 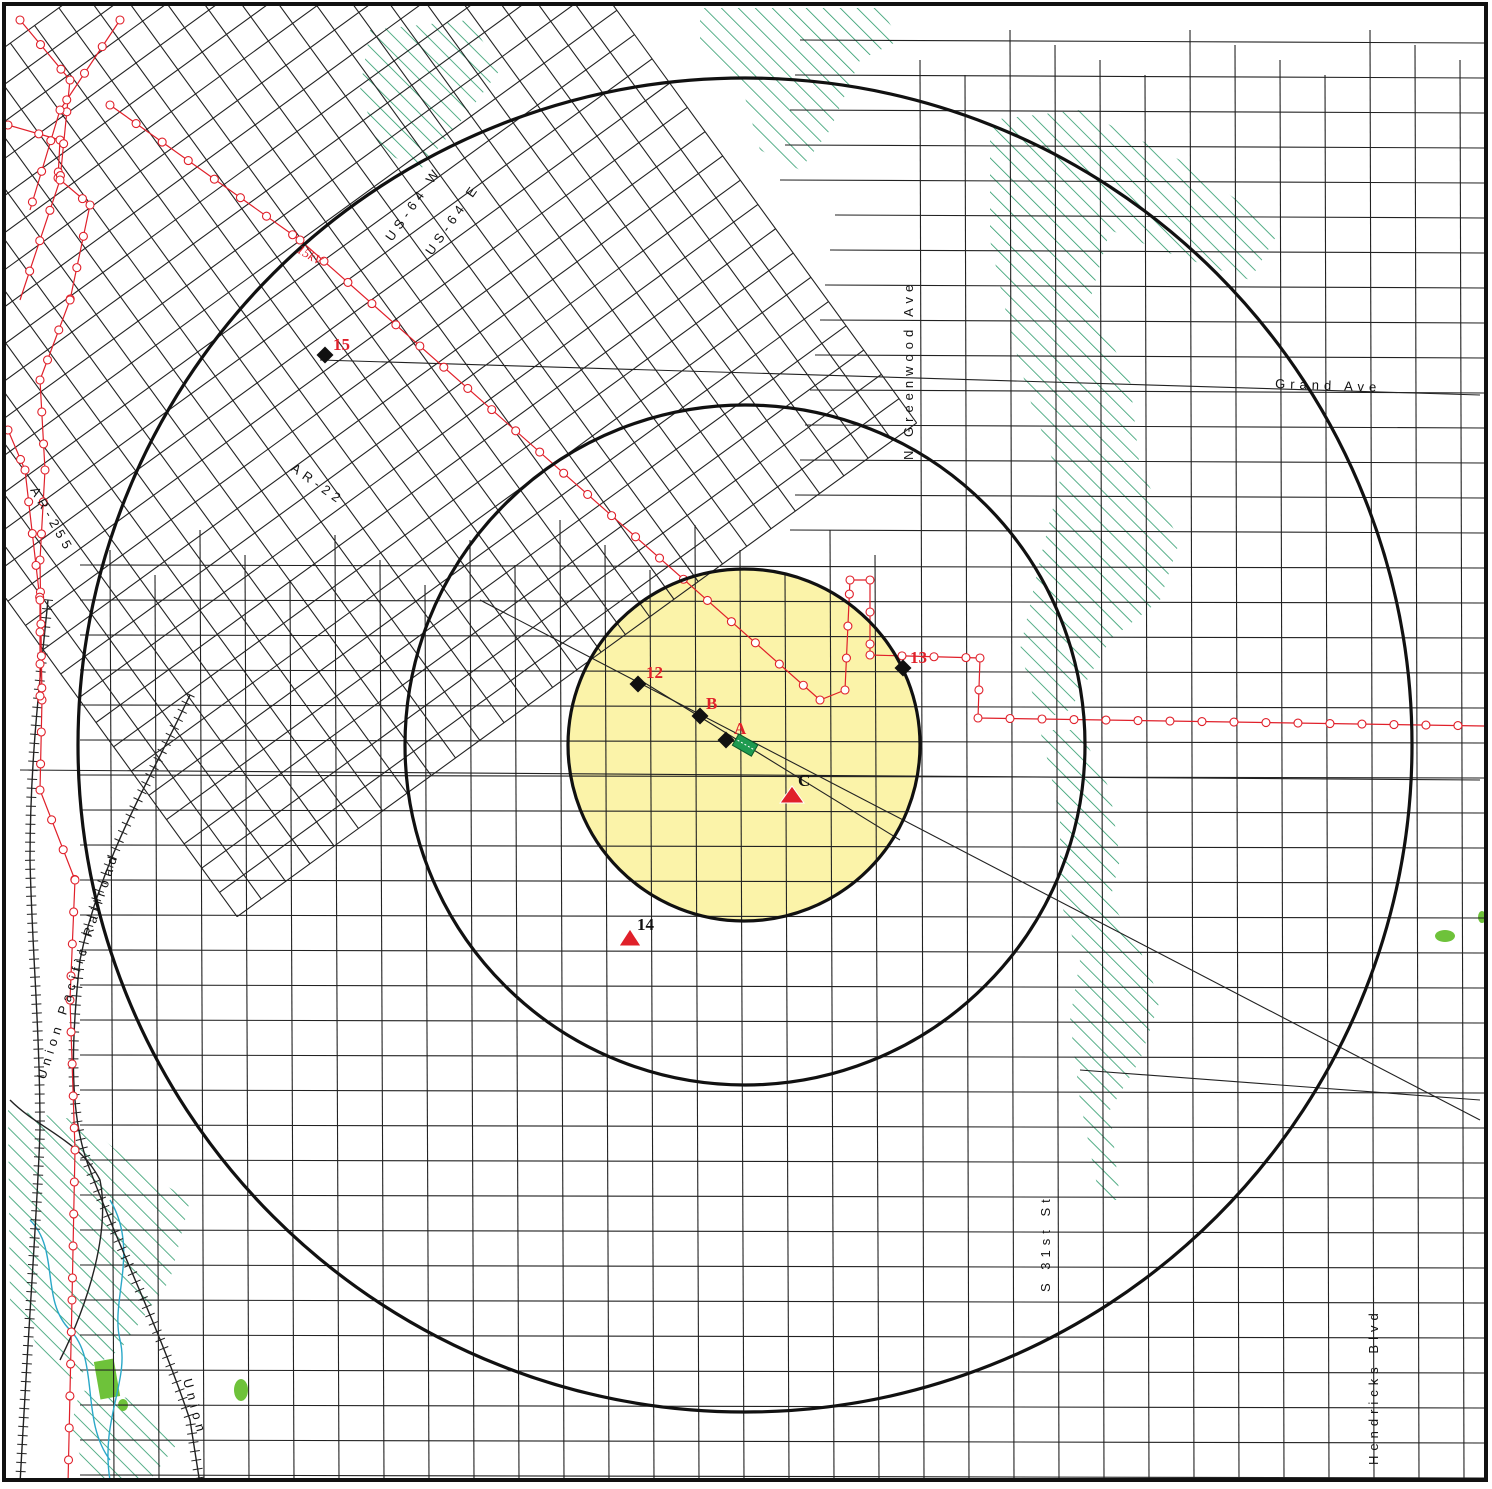 What do you see at coordinates (908, 370) in the screenshot?
I see `label-greenwood: N Greenwood Ave` at bounding box center [908, 370].